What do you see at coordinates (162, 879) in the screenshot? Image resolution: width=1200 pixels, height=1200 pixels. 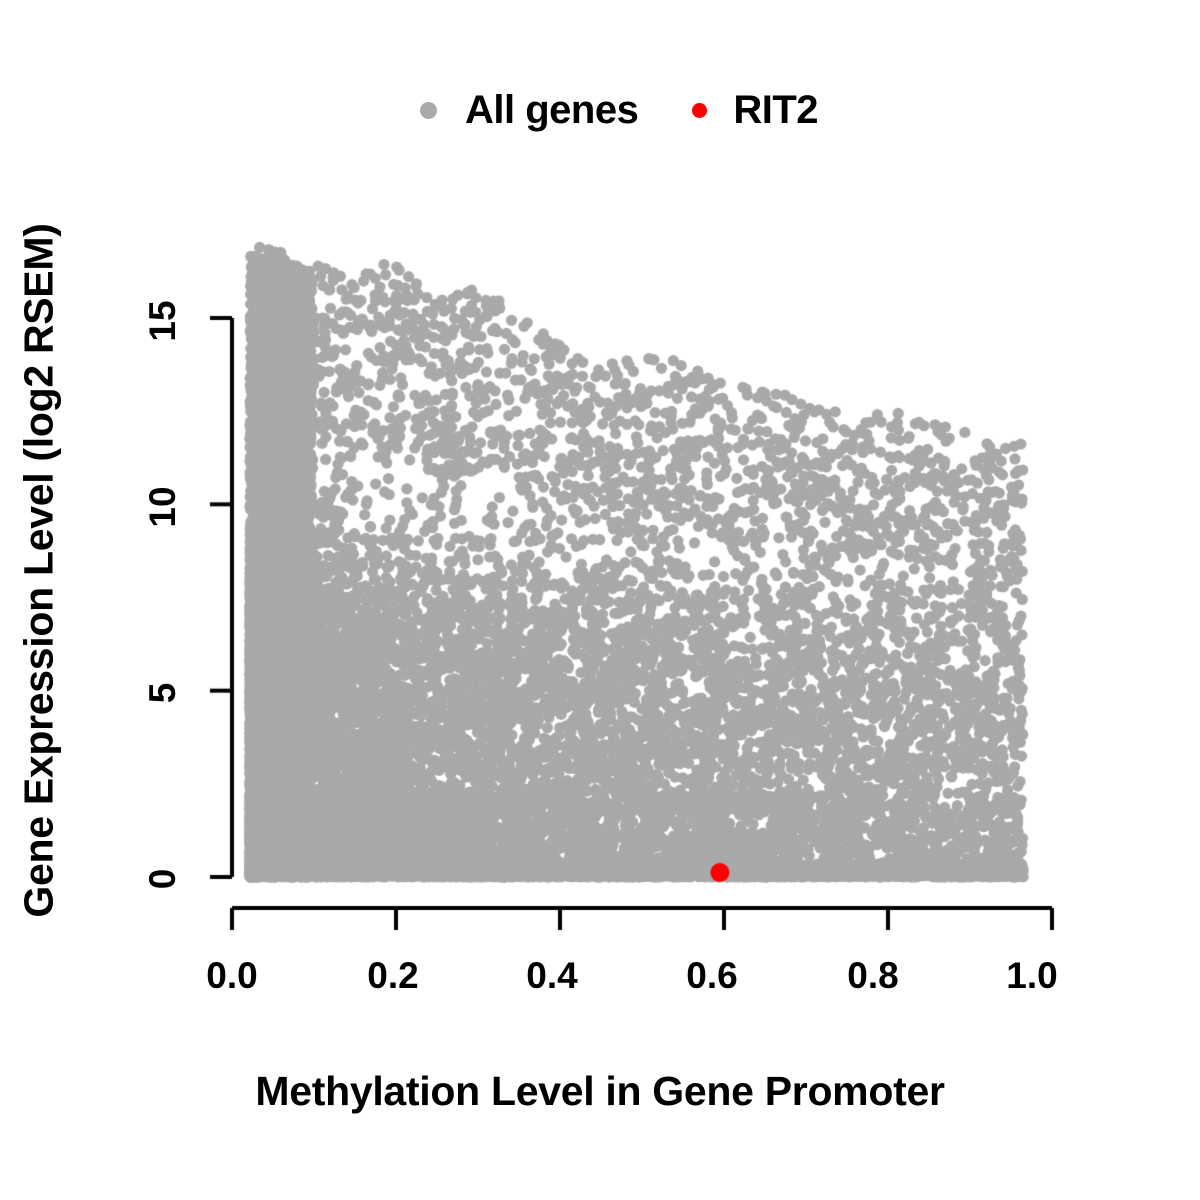 I see `y-tick-label-0: 0` at bounding box center [162, 879].